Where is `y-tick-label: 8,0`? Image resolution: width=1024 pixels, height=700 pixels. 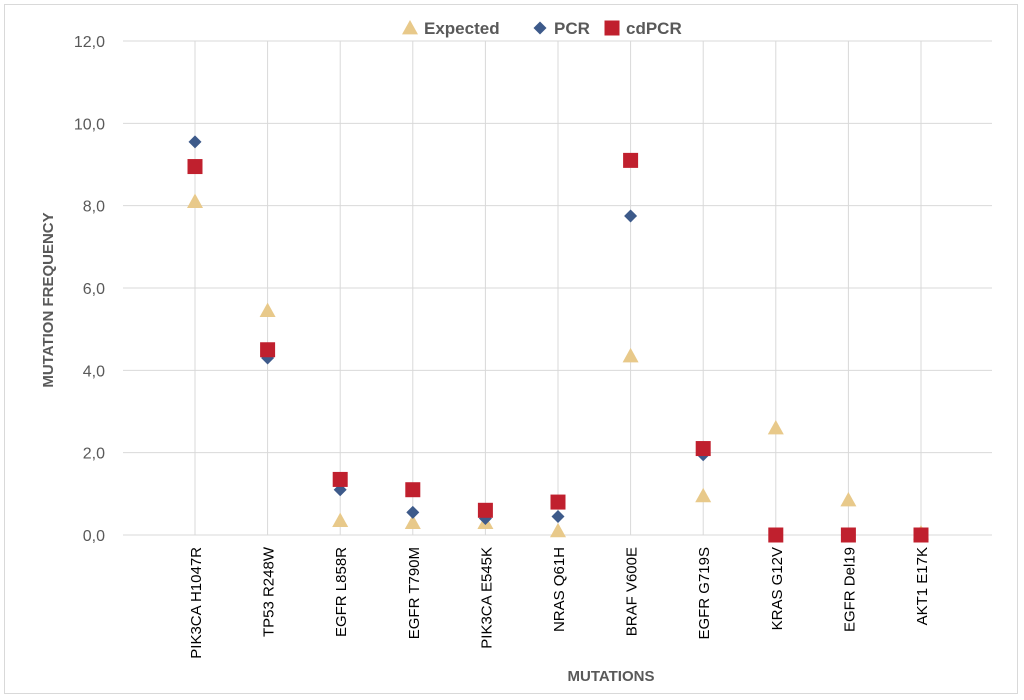 y-tick-label: 8,0 is located at coordinates (94, 207).